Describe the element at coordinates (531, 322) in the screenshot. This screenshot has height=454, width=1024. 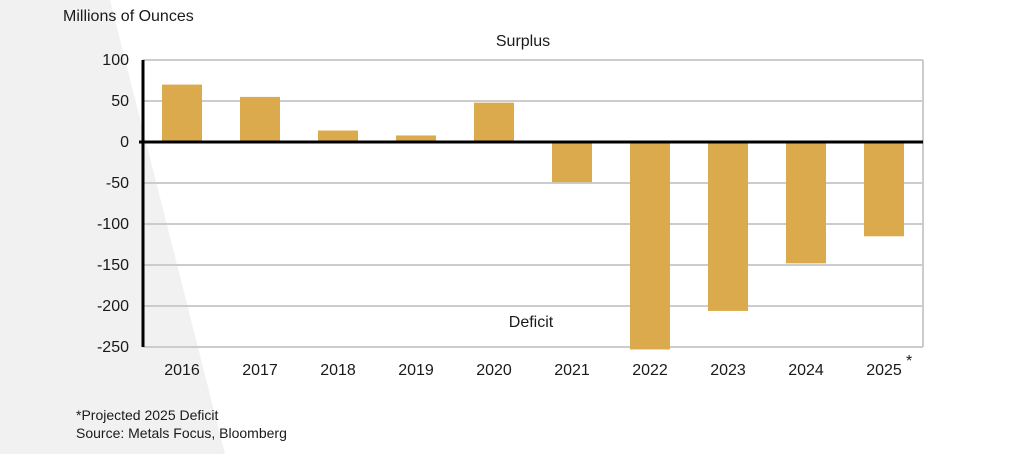
I see `deficit-annotation: Deficit` at that location.